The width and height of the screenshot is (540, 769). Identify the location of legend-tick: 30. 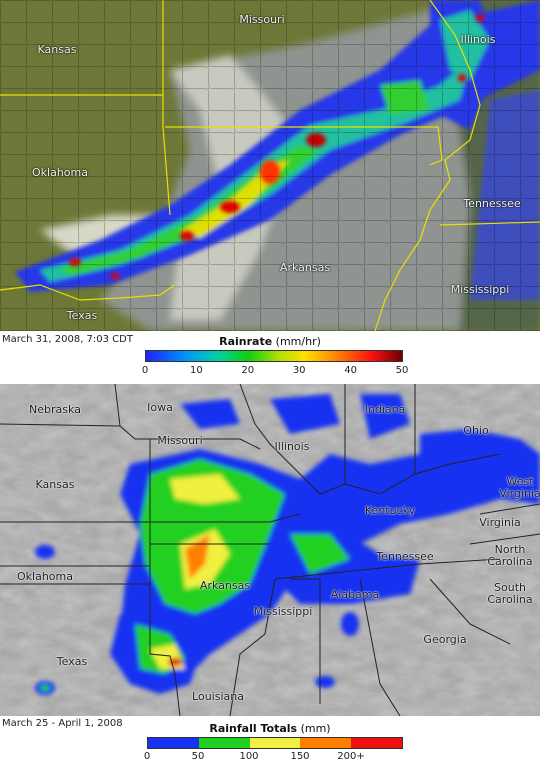
(299, 370).